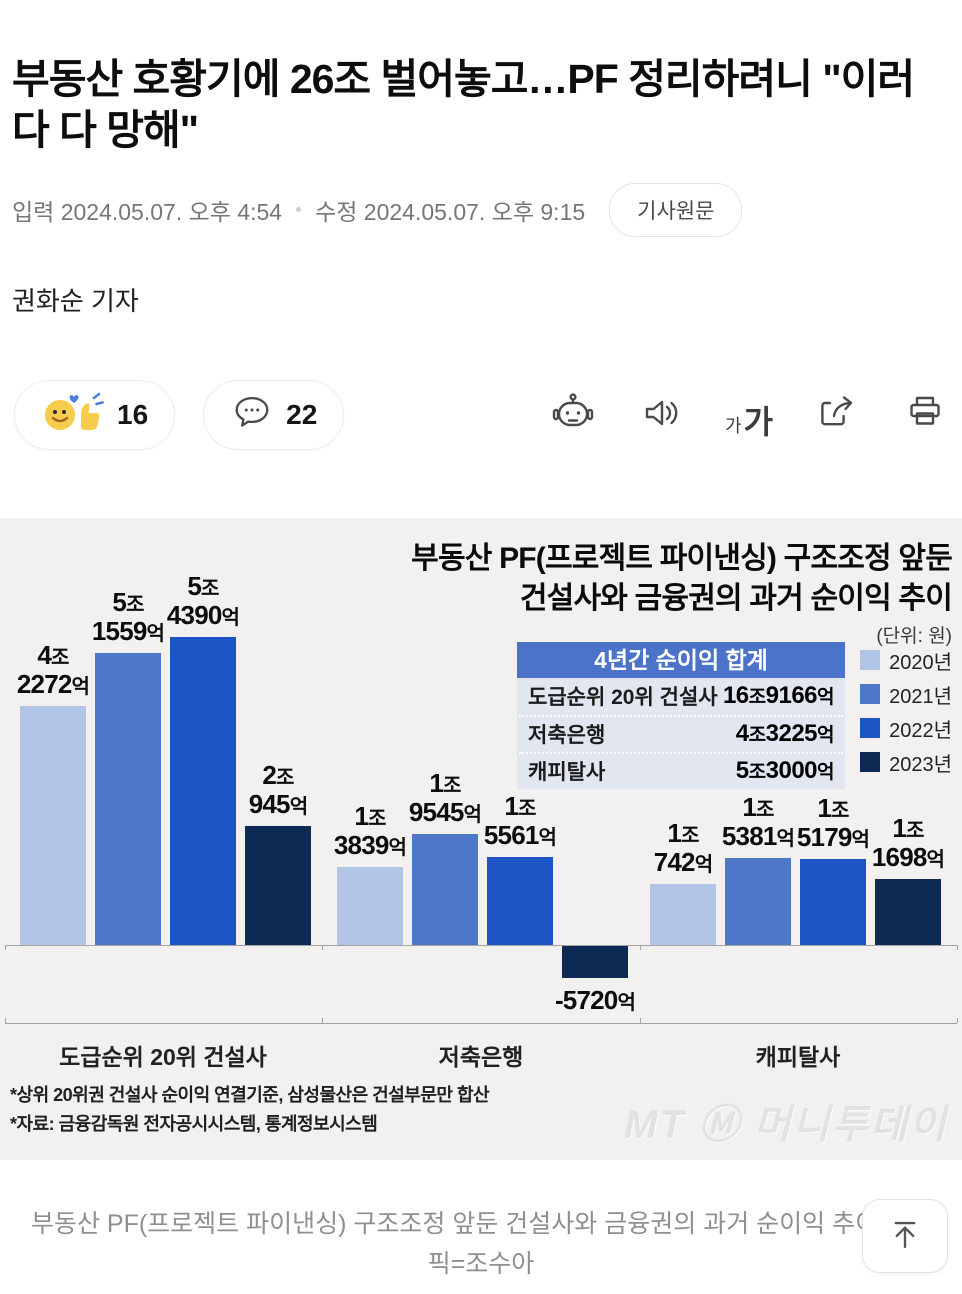  I want to click on comment-button: 22, so click(274, 414).